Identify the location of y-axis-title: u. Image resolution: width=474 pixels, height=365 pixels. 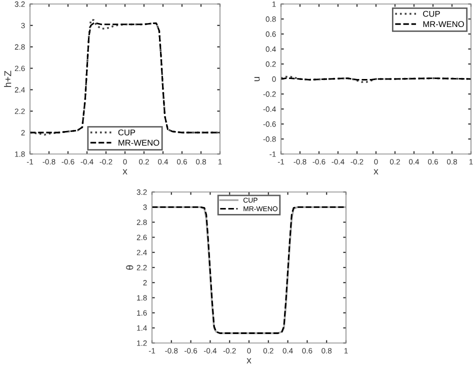
(257, 79).